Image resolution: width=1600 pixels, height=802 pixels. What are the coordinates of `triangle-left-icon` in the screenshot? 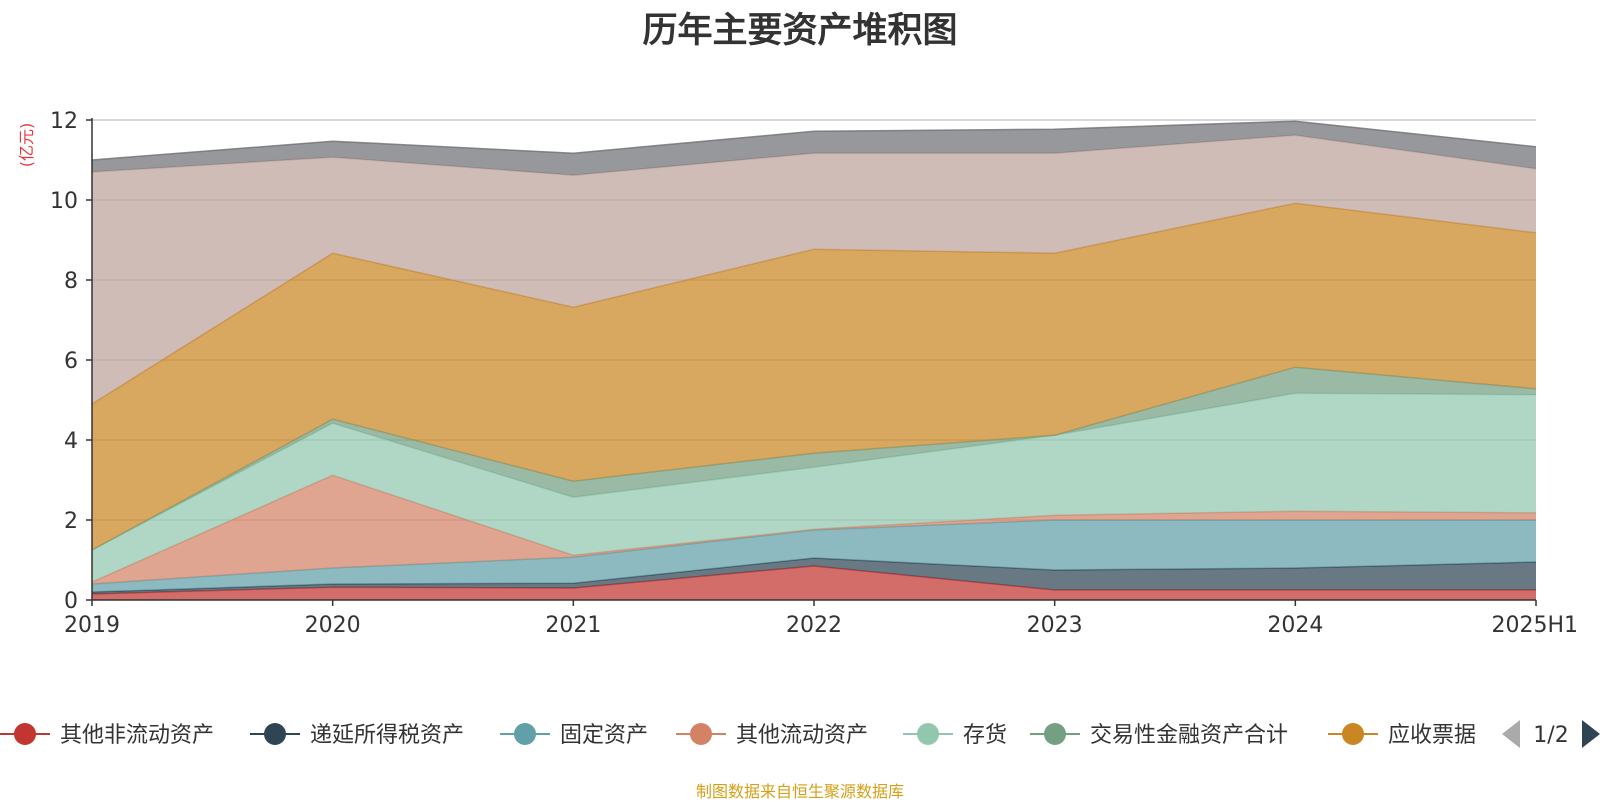 It's located at (1511, 734).